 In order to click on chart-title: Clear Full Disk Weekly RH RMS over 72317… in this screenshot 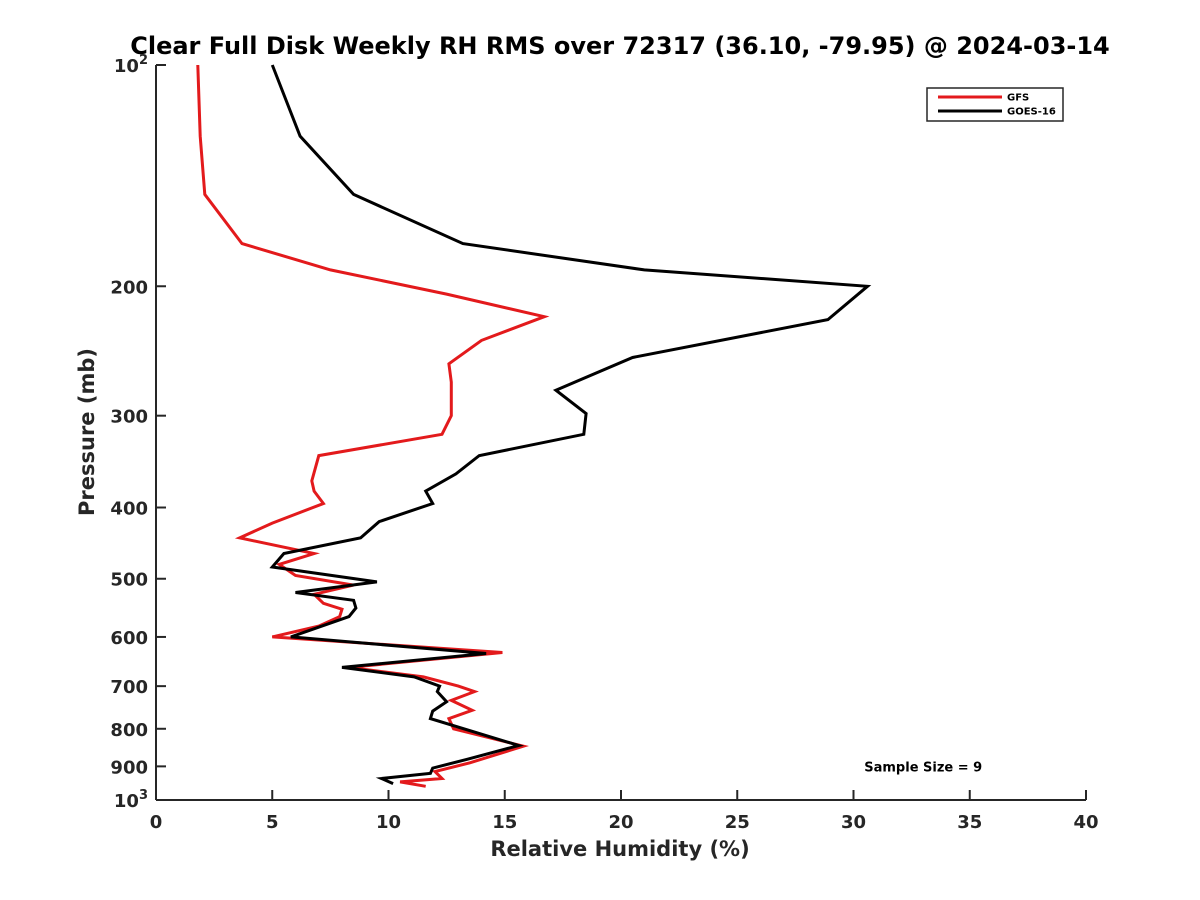, I will do `click(620, 46)`.